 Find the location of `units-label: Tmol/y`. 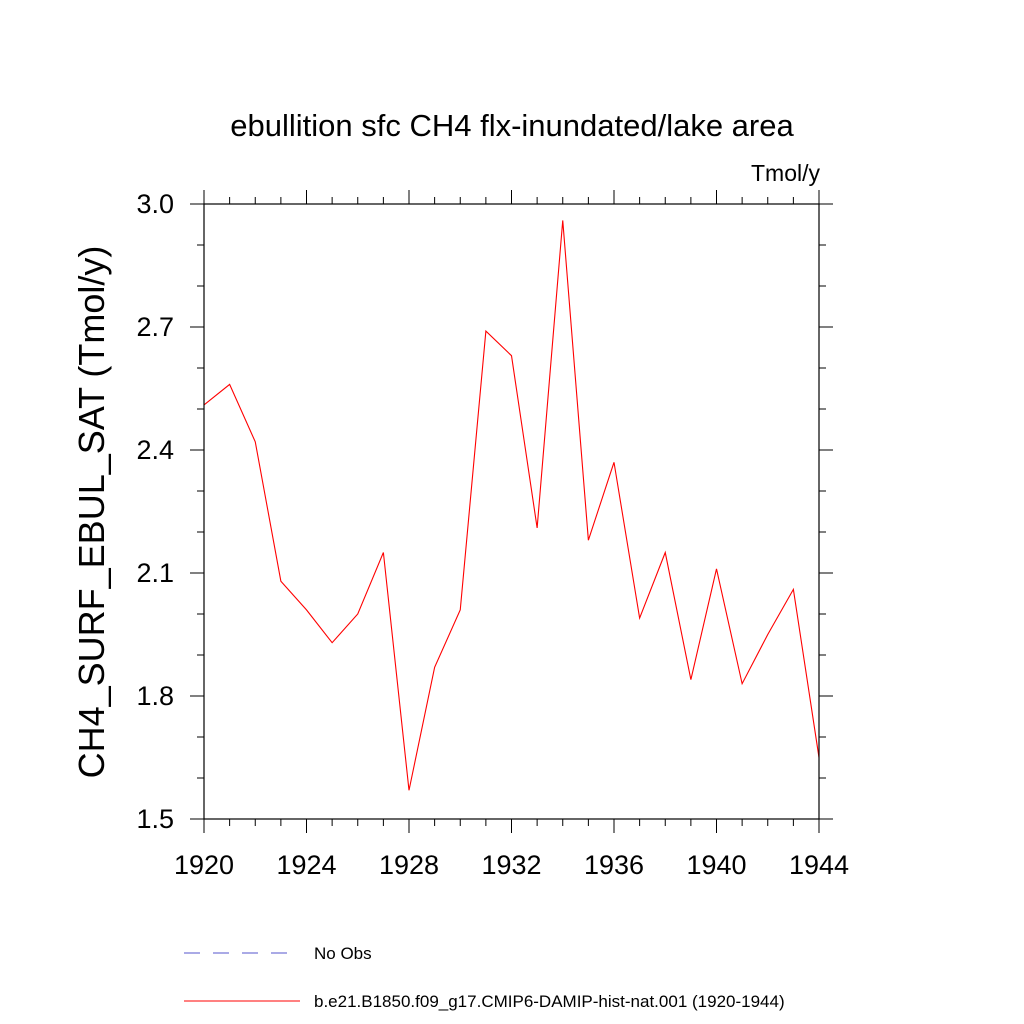

units-label: Tmol/y is located at coordinates (786, 173).